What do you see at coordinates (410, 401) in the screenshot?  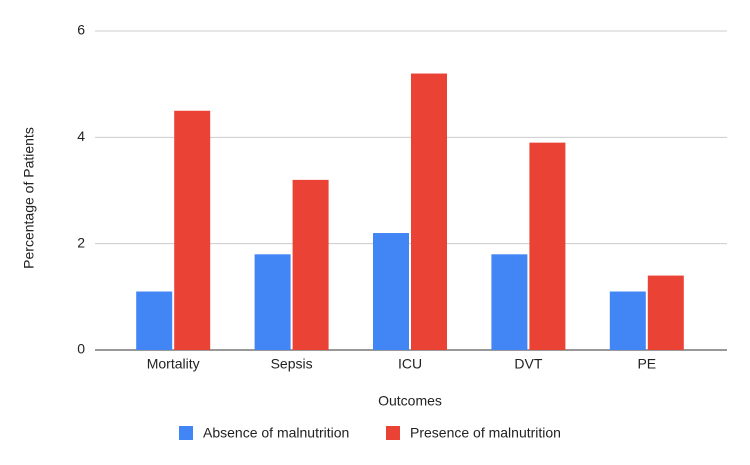 I see `x-axis-label: Outcomes` at bounding box center [410, 401].